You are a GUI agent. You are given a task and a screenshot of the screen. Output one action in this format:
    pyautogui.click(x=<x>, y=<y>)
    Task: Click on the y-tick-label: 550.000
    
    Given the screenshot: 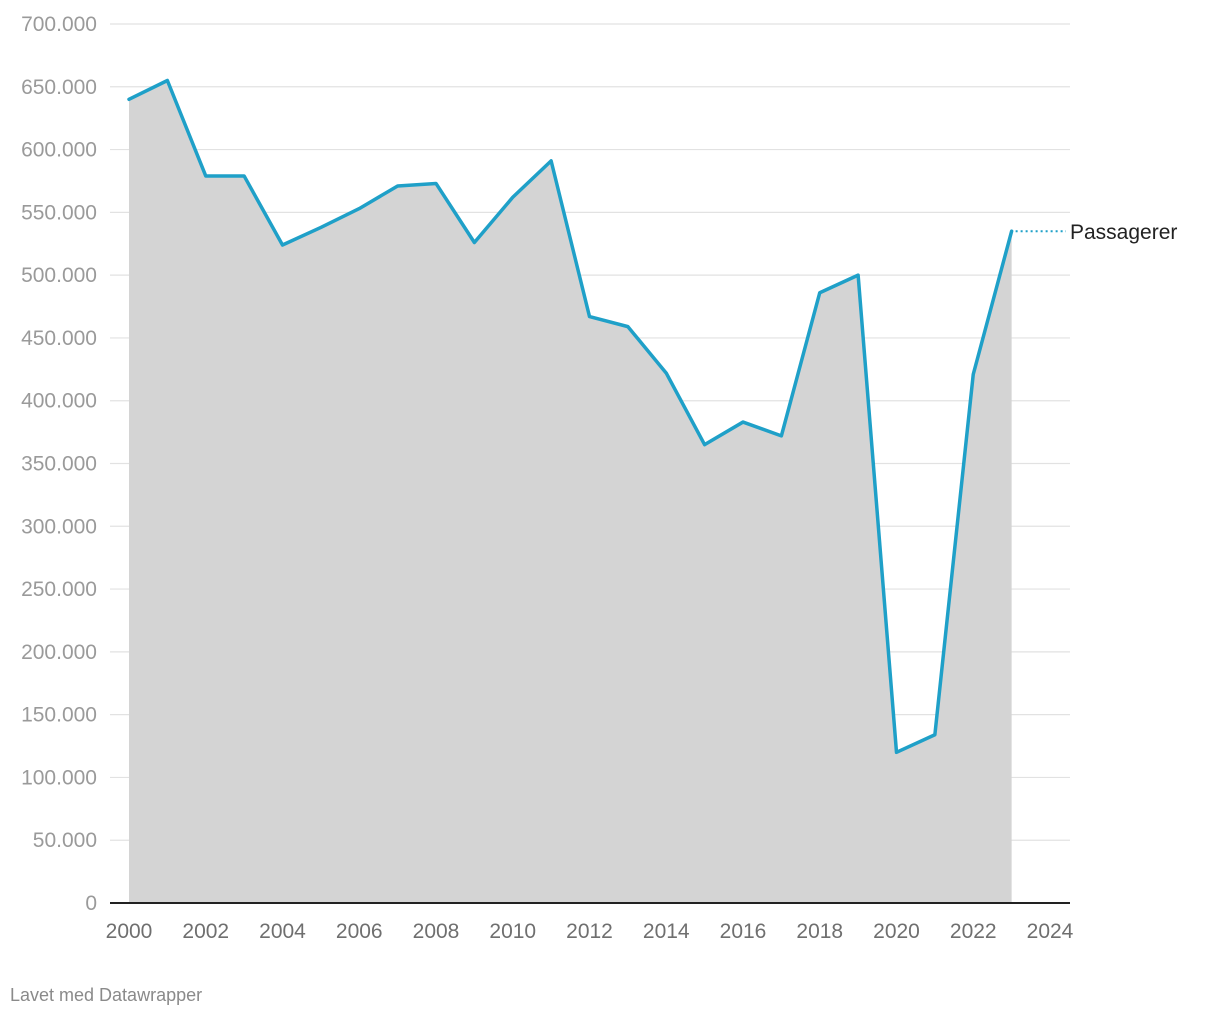 What is the action you would take?
    pyautogui.click(x=59, y=212)
    